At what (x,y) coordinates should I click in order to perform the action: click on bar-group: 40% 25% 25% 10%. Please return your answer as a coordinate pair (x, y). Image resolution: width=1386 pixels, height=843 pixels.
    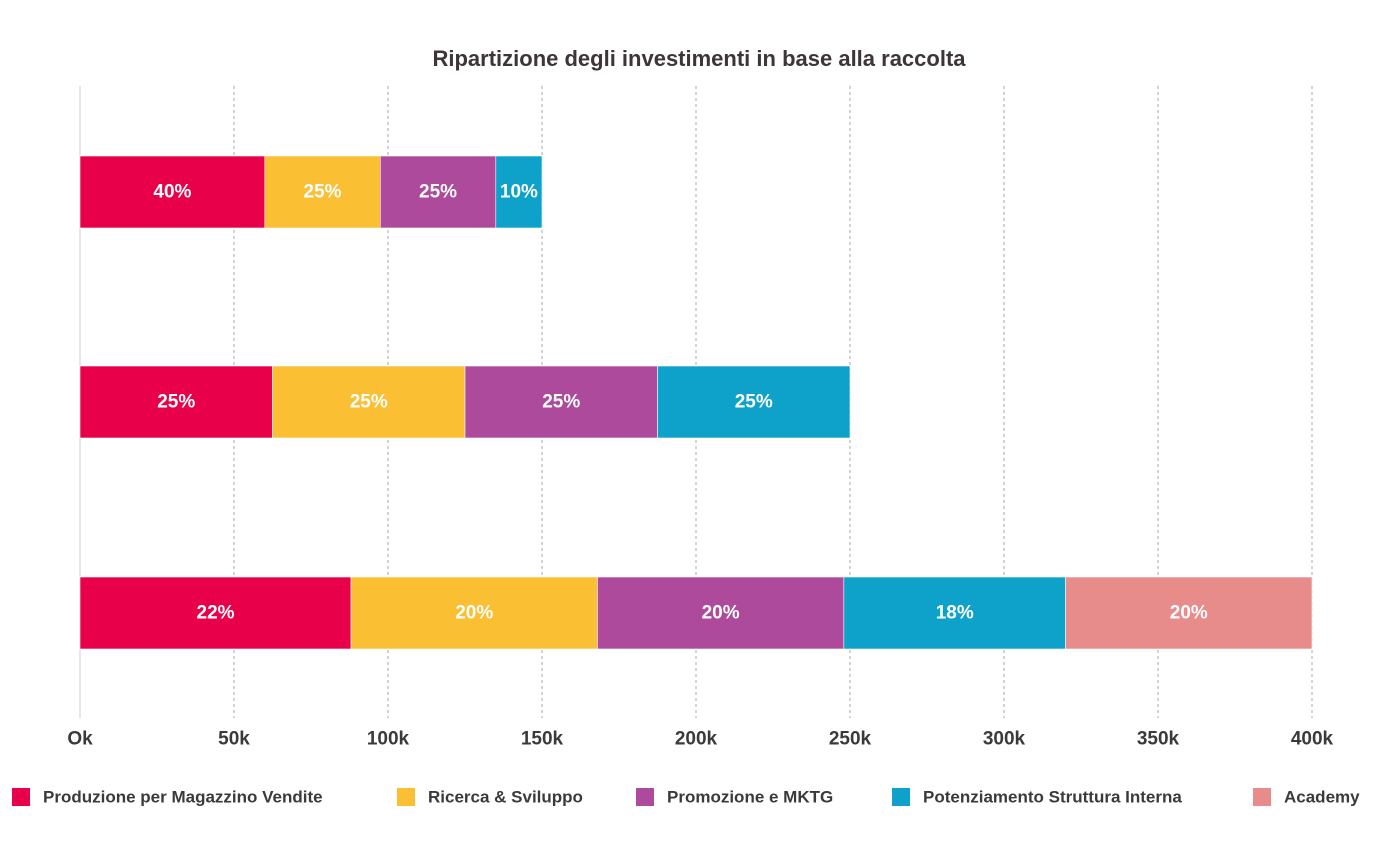
    Looking at the image, I should click on (311, 192).